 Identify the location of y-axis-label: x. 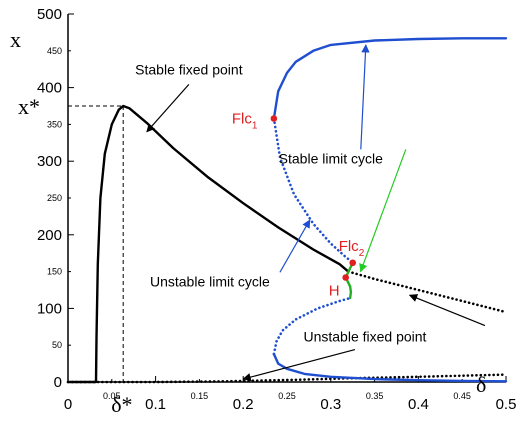
(15, 39).